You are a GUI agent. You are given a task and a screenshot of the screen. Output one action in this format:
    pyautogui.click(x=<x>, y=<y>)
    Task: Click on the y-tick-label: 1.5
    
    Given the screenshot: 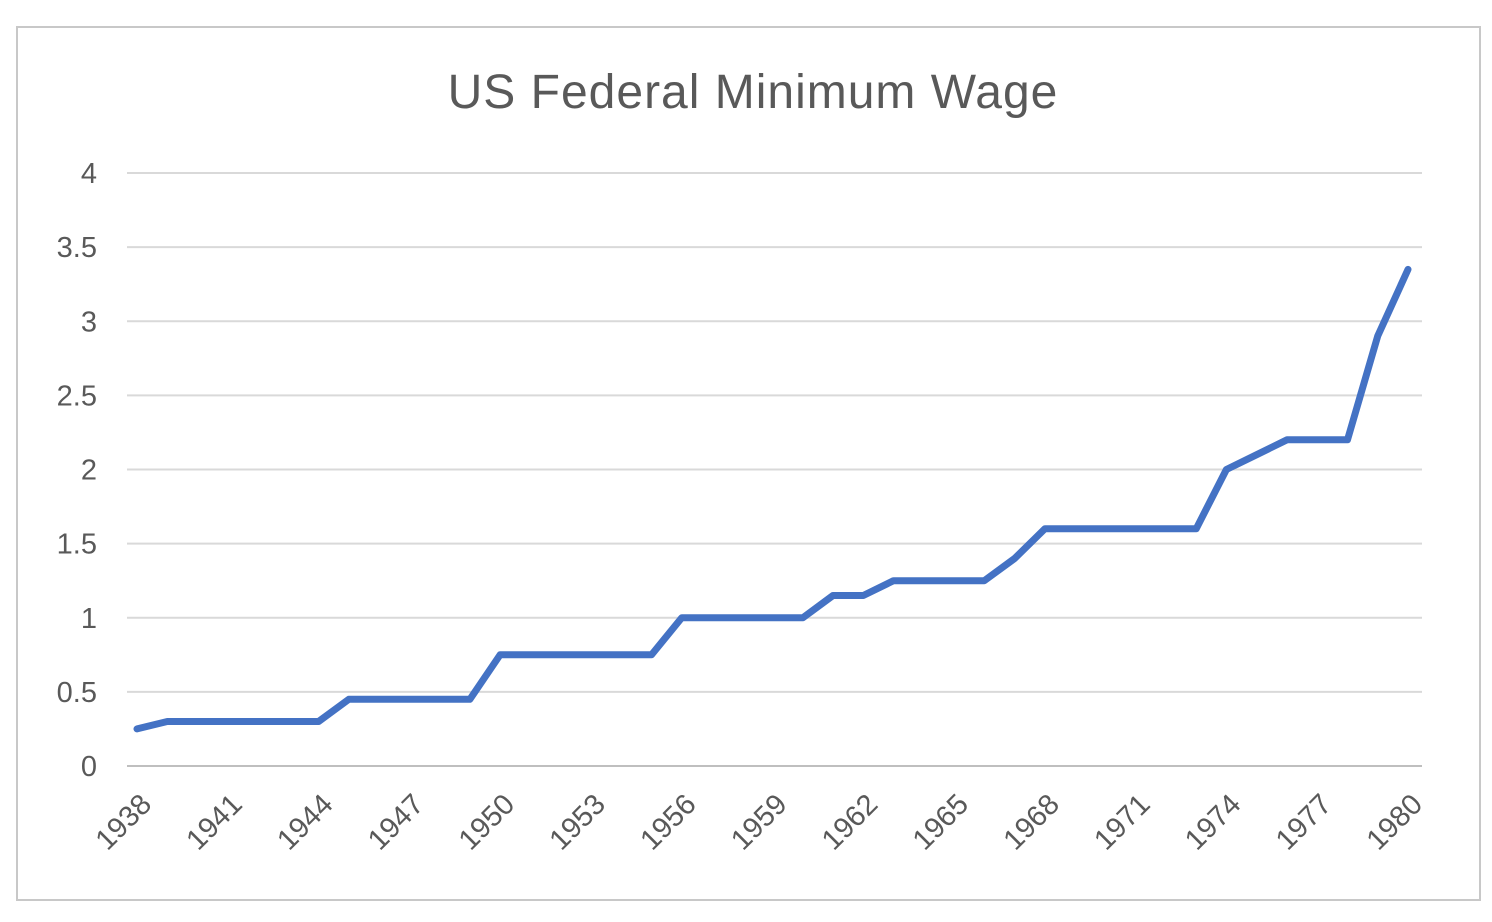 What is the action you would take?
    pyautogui.click(x=77, y=545)
    